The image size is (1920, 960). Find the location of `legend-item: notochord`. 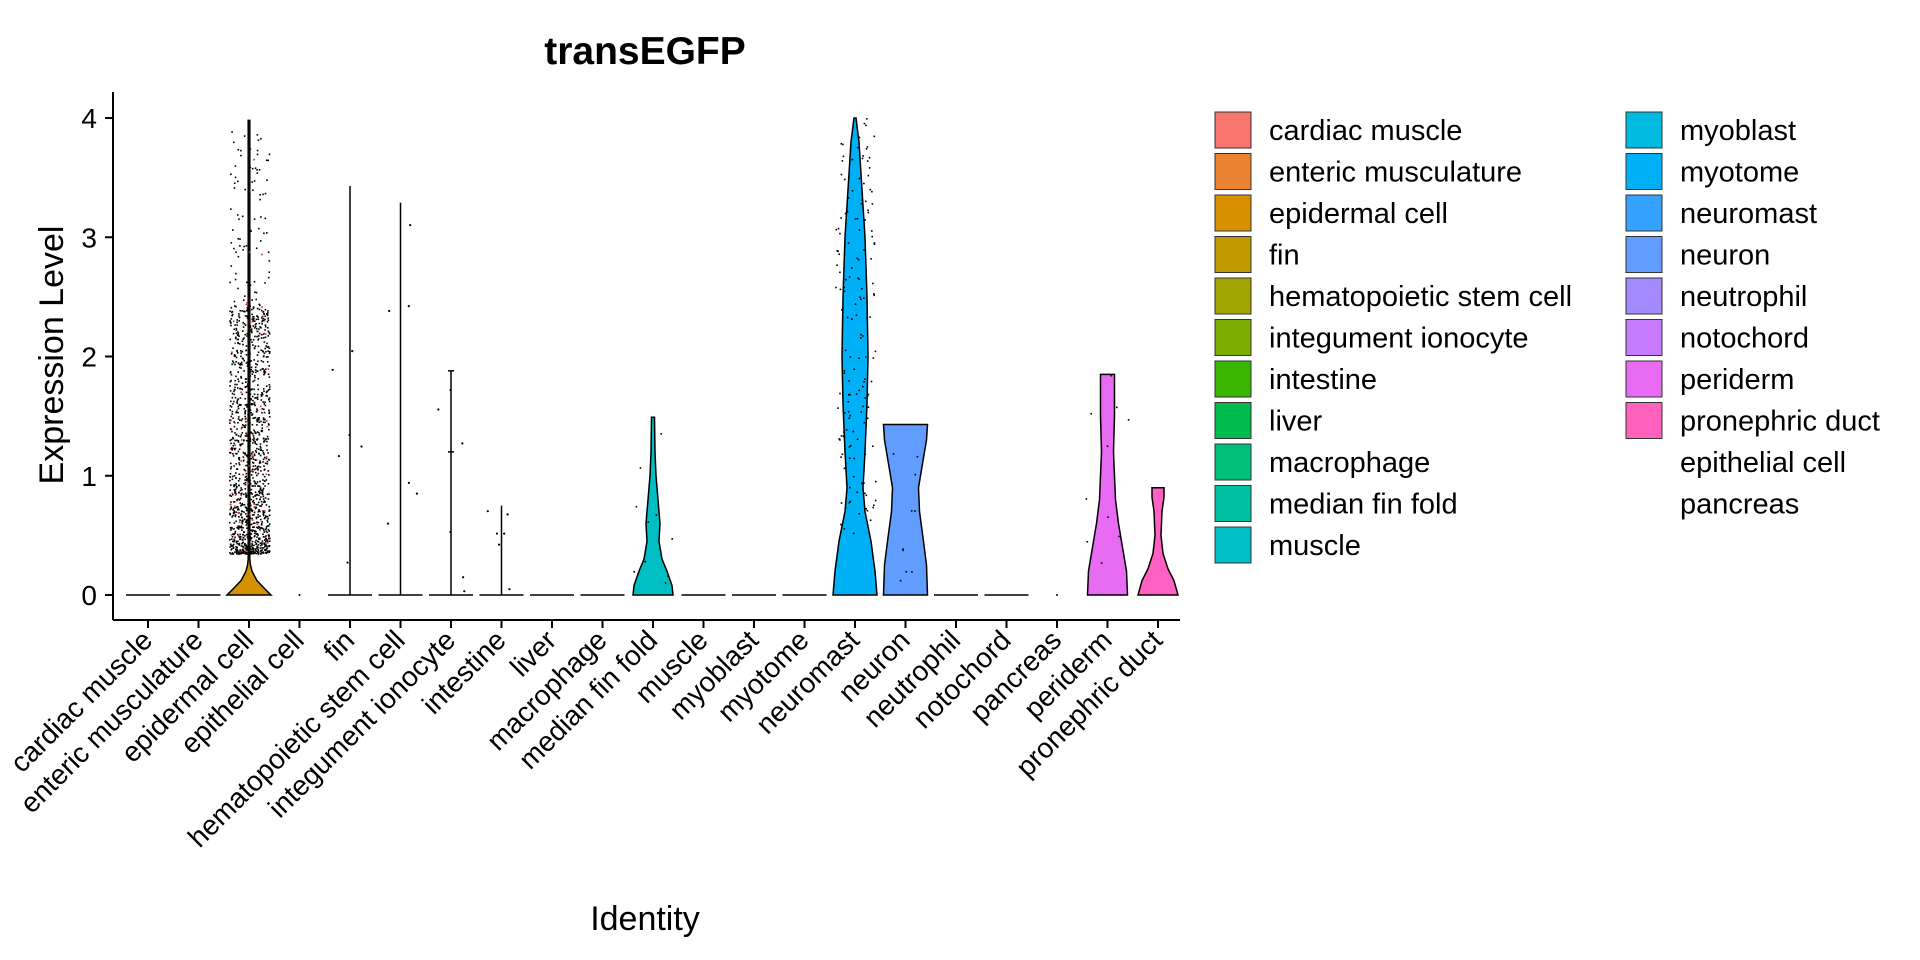

legend-item: notochord is located at coordinates (1717, 337).